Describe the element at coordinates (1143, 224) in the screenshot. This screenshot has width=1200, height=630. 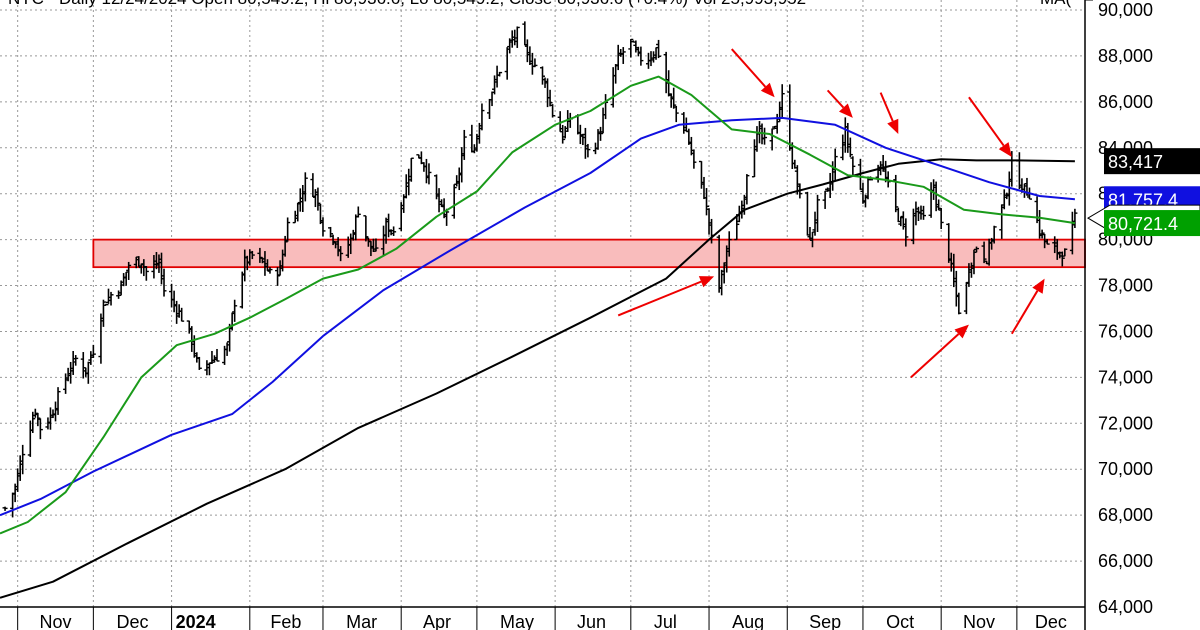
I see `price-badge-label: 80,721.4` at that location.